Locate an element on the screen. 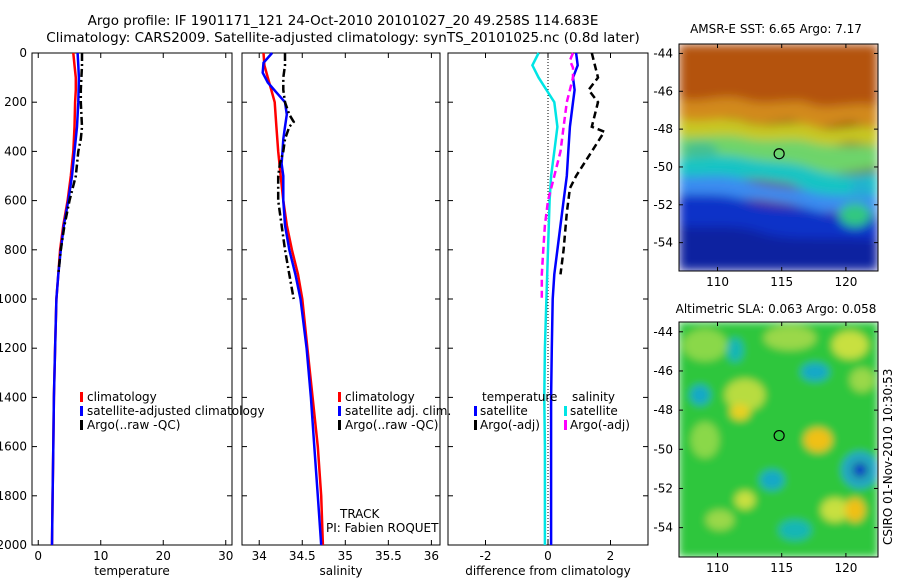 This screenshot has width=900, height=580. sla-map-frame is located at coordinates (778, 439).